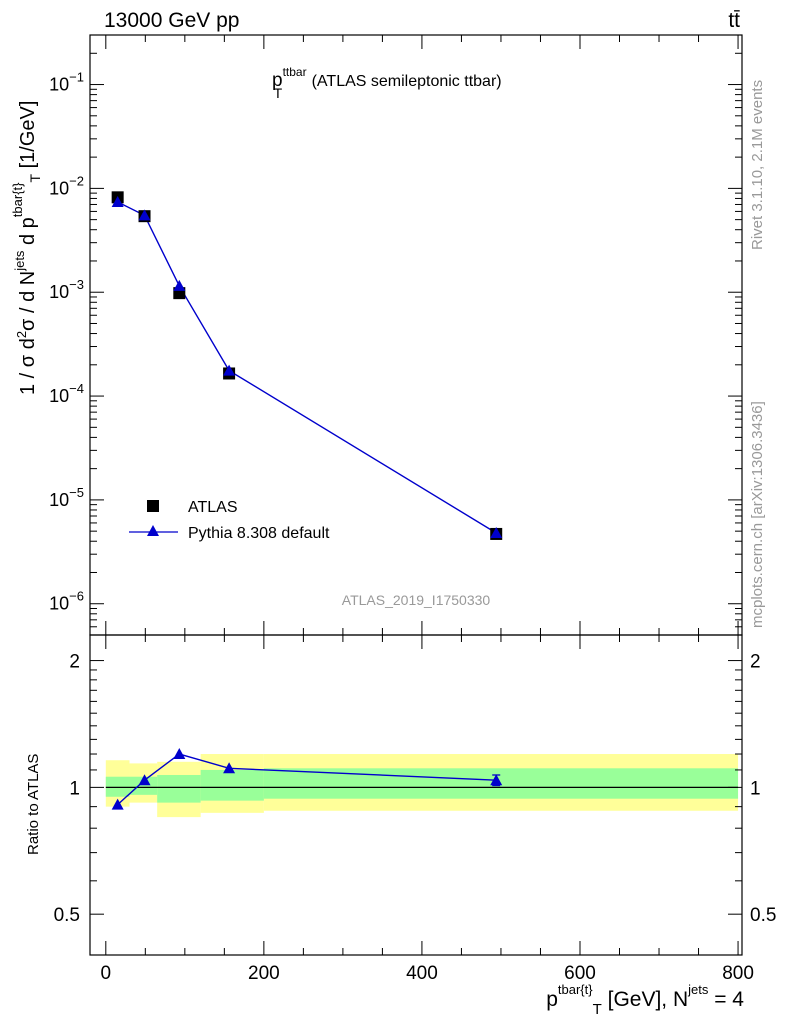  I want to click on ratio-y-axis-label: Ratio to ATLAS, so click(33, 804).